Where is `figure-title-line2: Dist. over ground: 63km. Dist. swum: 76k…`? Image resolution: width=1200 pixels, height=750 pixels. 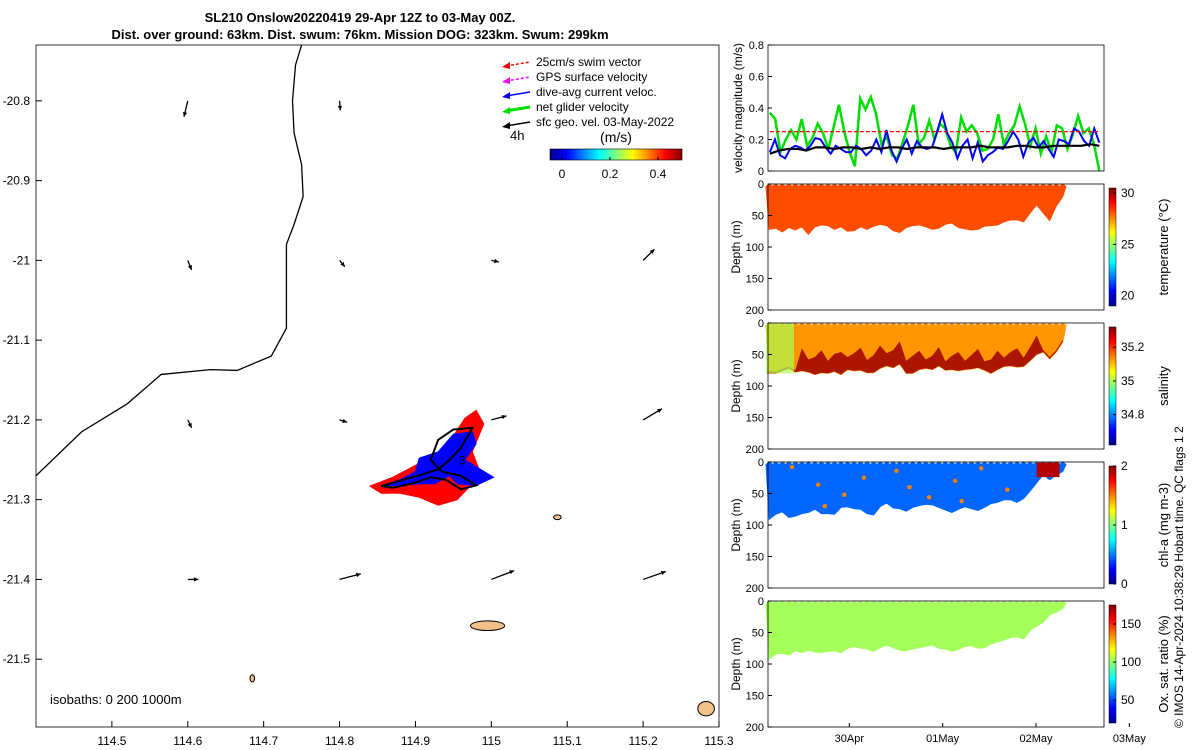
figure-title-line2: Dist. over ground: 63km. Dist. swum: 76k… is located at coordinates (360, 34).